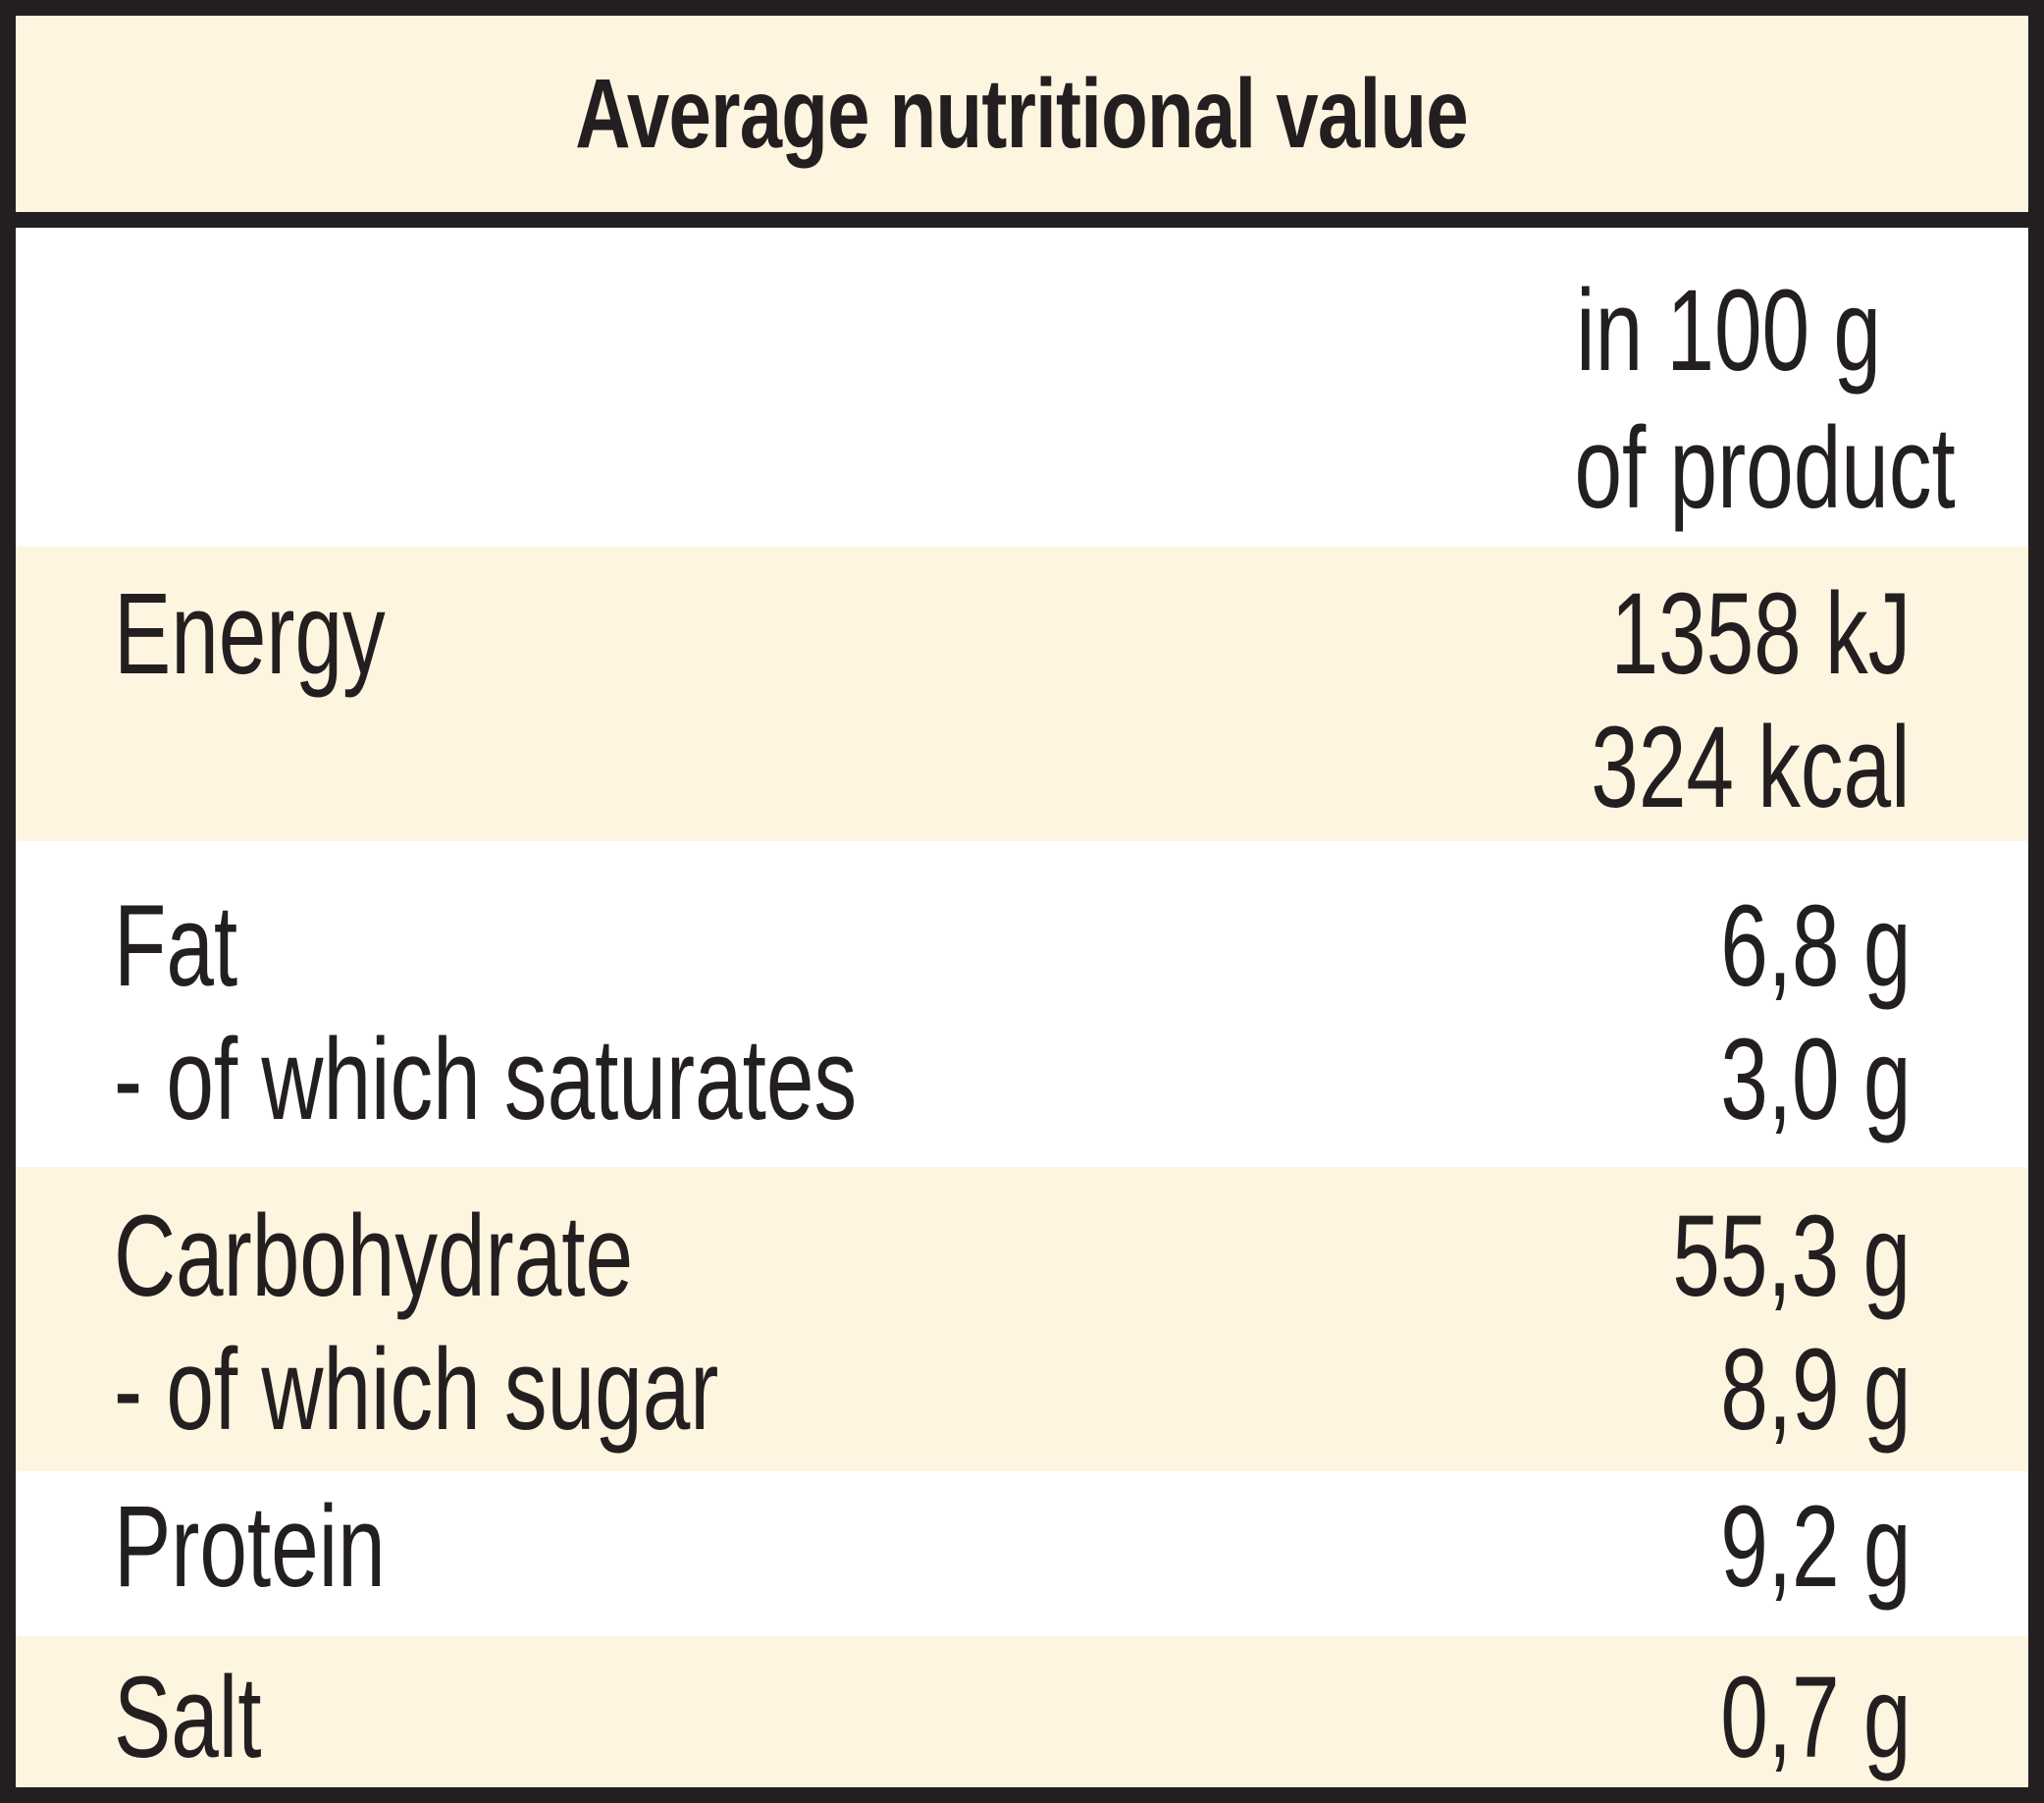 The height and width of the screenshot is (1803, 2044). I want to click on nutrient-name: Protein, so click(250, 1547).